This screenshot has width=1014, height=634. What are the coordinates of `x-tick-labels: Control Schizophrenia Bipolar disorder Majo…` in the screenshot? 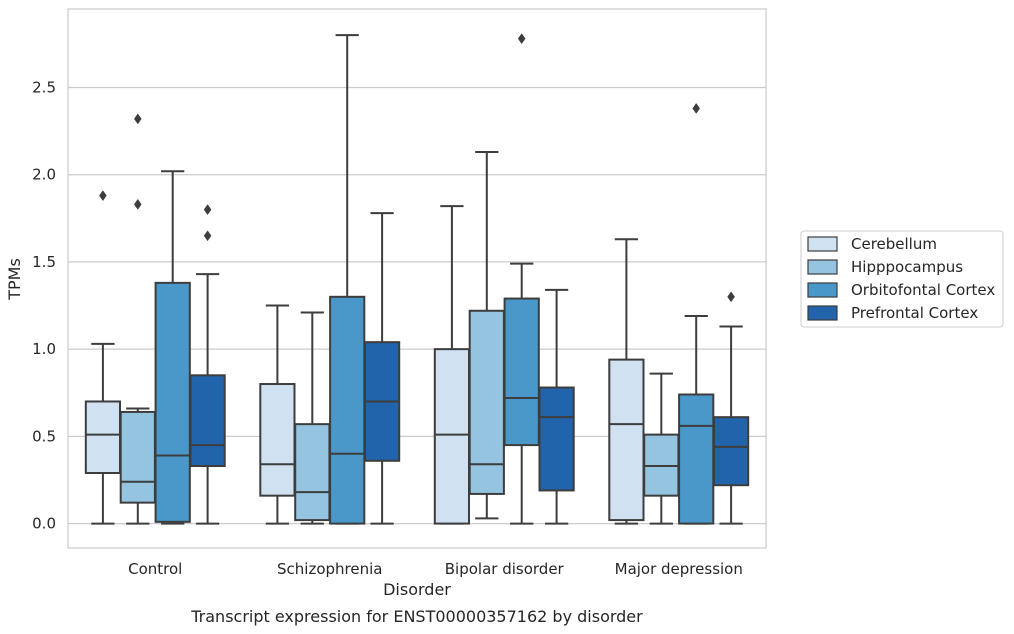 It's located at (435, 569).